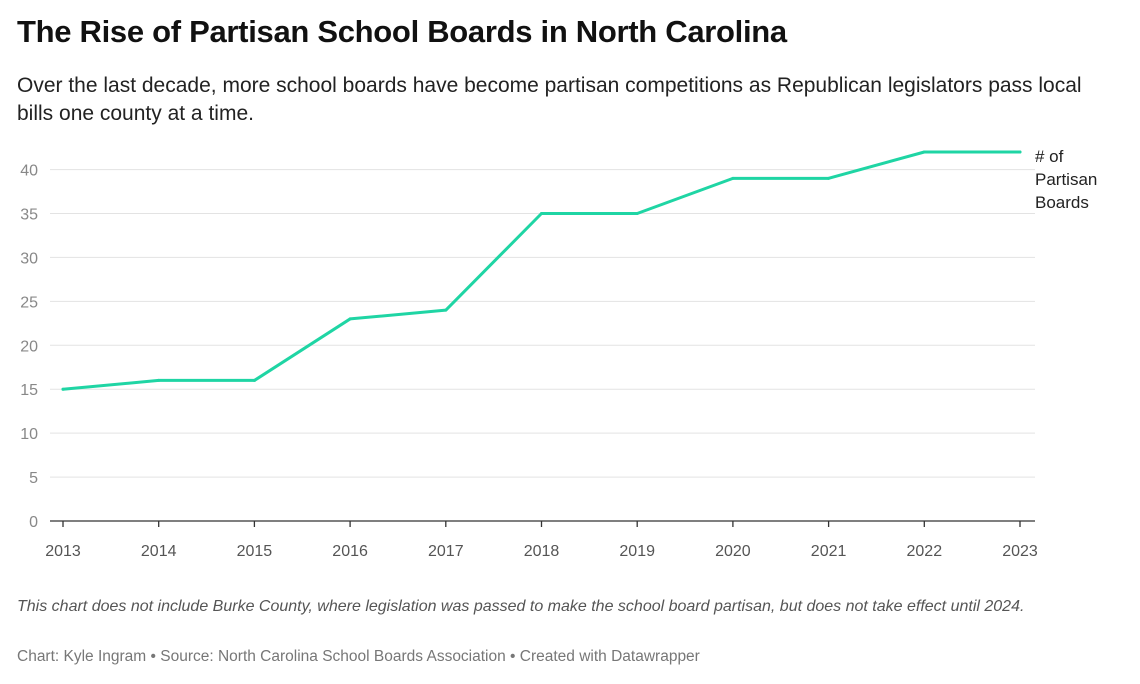 Image resolution: width=1140 pixels, height=684 pixels. I want to click on data-point-2018, so click(541, 213).